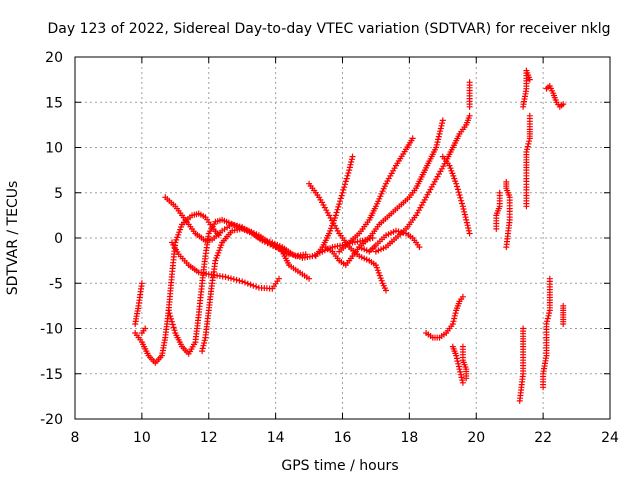 The image size is (640, 480). What do you see at coordinates (75, 438) in the screenshot?
I see `x-tick-label: 8` at bounding box center [75, 438].